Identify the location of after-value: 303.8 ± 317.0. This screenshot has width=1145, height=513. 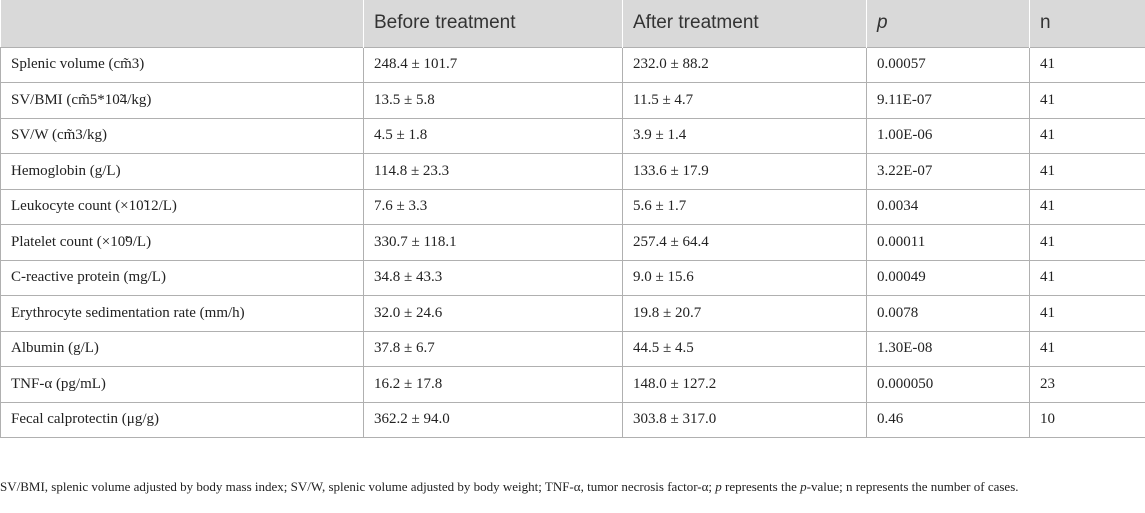
(744, 419).